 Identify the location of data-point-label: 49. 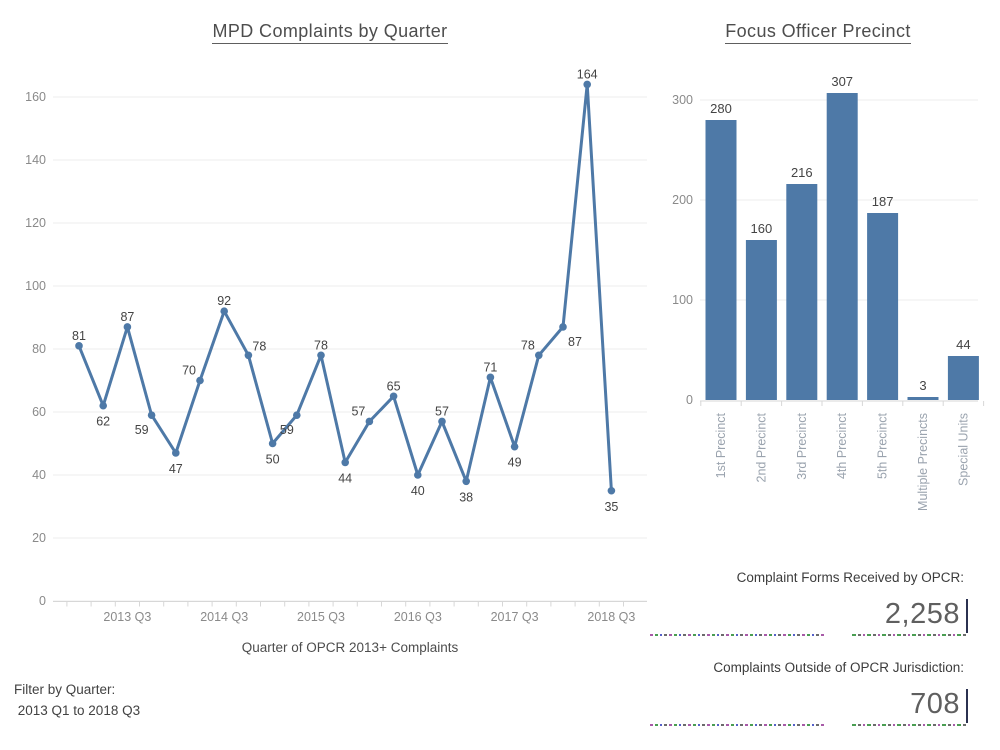
(515, 463).